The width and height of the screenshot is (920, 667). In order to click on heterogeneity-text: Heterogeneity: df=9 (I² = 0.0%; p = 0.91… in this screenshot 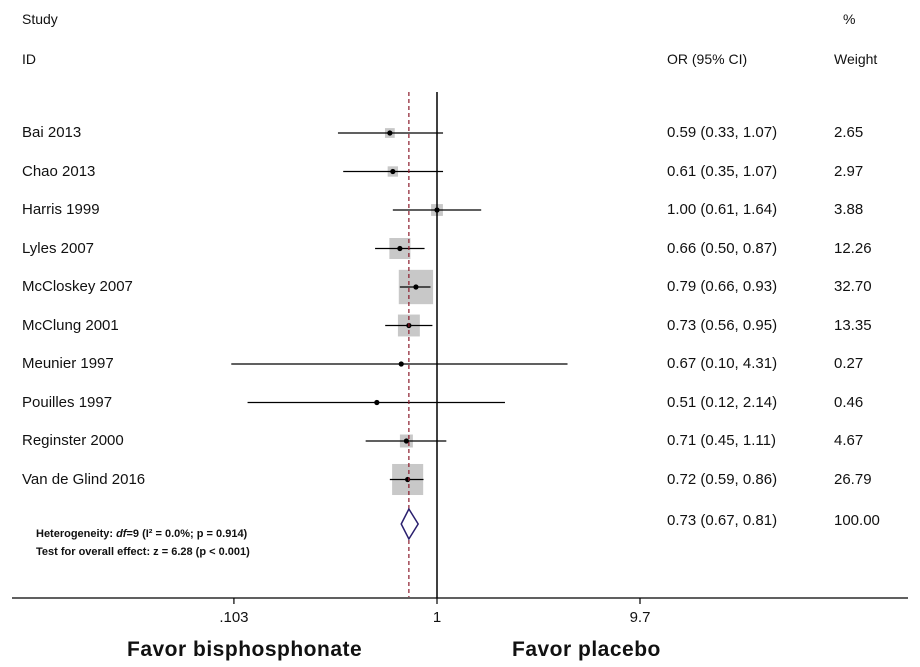, I will do `click(142, 534)`.